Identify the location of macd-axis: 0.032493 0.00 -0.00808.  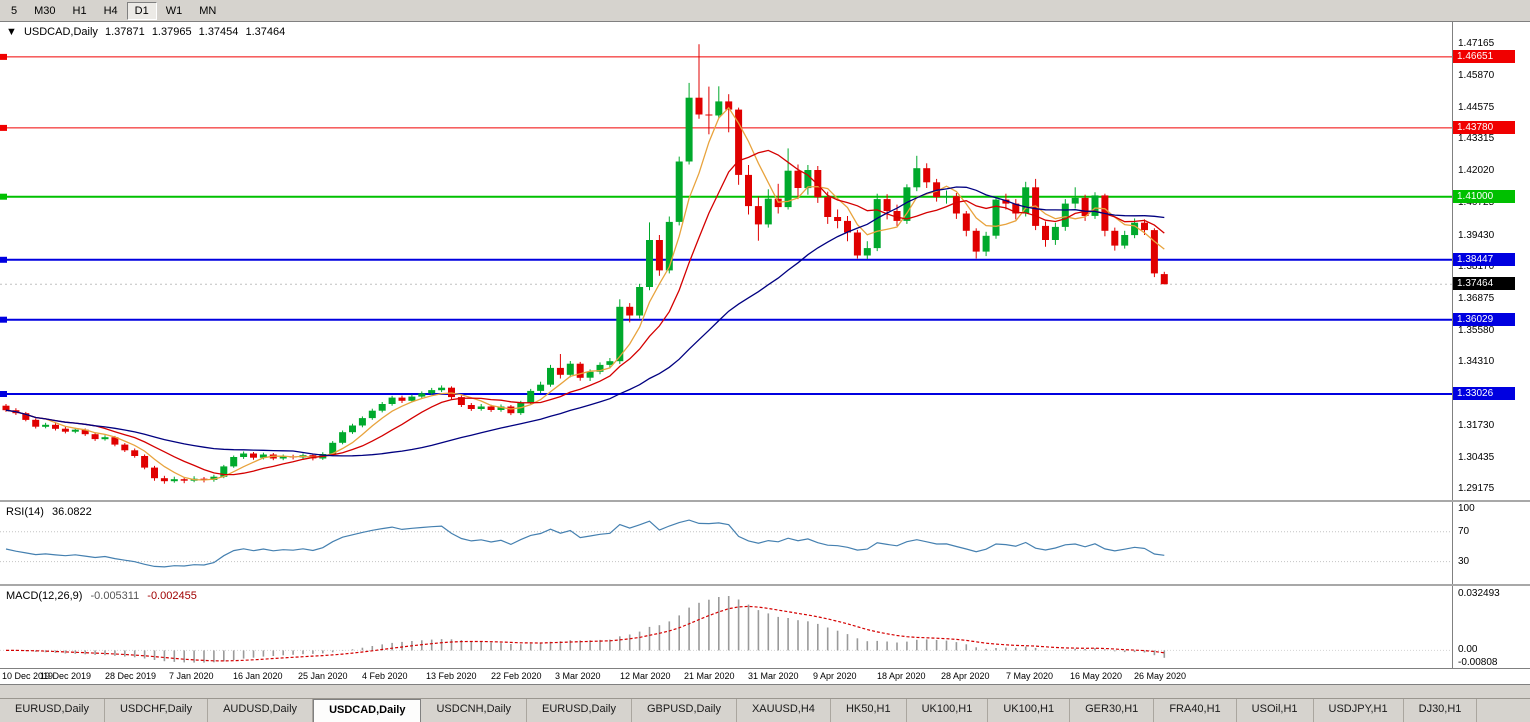
(1491, 627).